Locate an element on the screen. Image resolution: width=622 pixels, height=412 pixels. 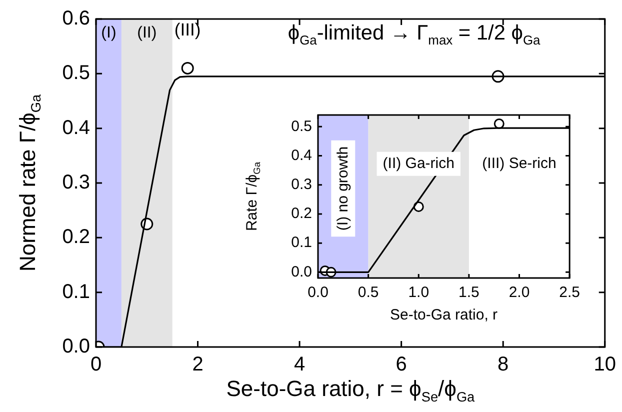
band-label: (II) Ga-rich is located at coordinates (418, 163).